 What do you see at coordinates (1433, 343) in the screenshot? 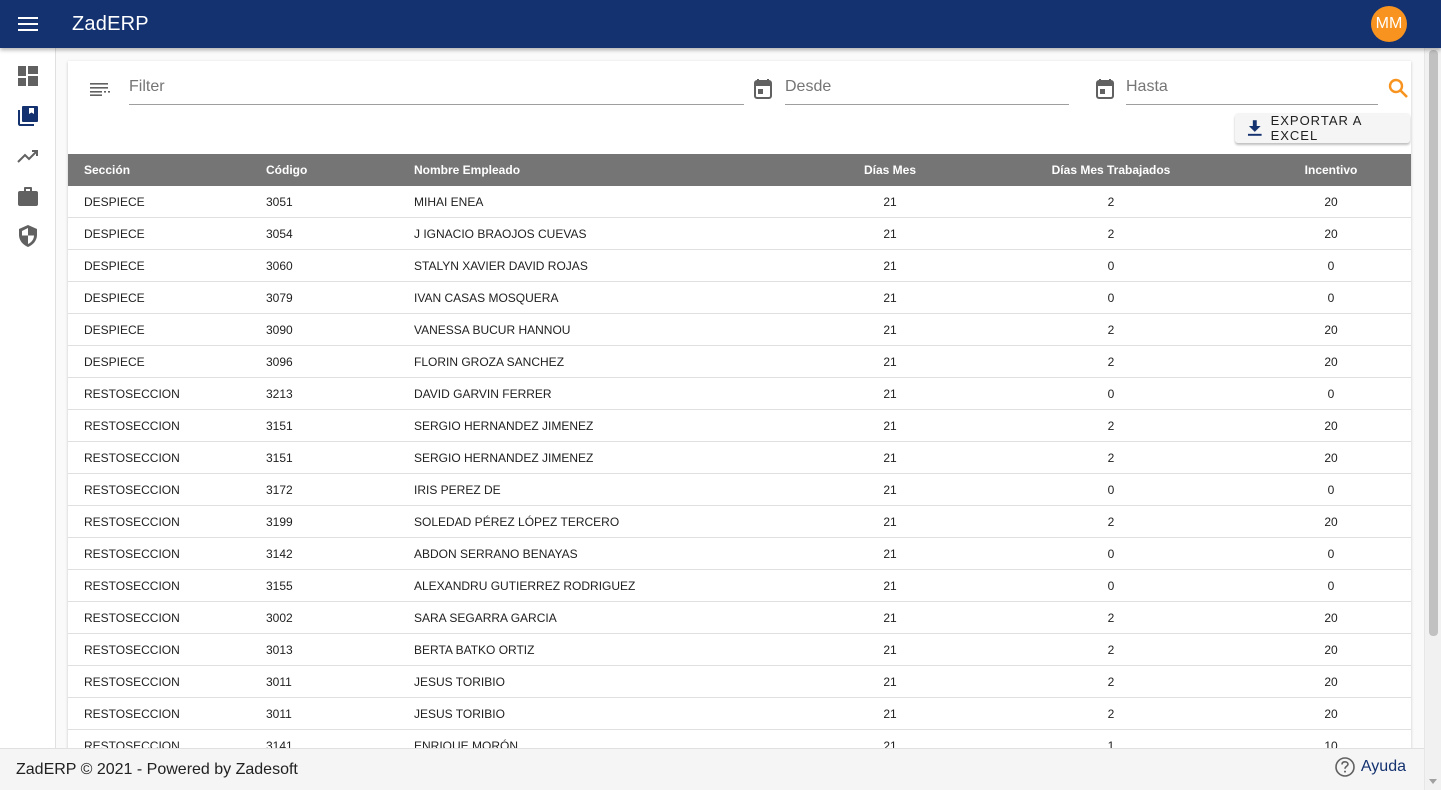
I see `scrollbar-thumb` at bounding box center [1433, 343].